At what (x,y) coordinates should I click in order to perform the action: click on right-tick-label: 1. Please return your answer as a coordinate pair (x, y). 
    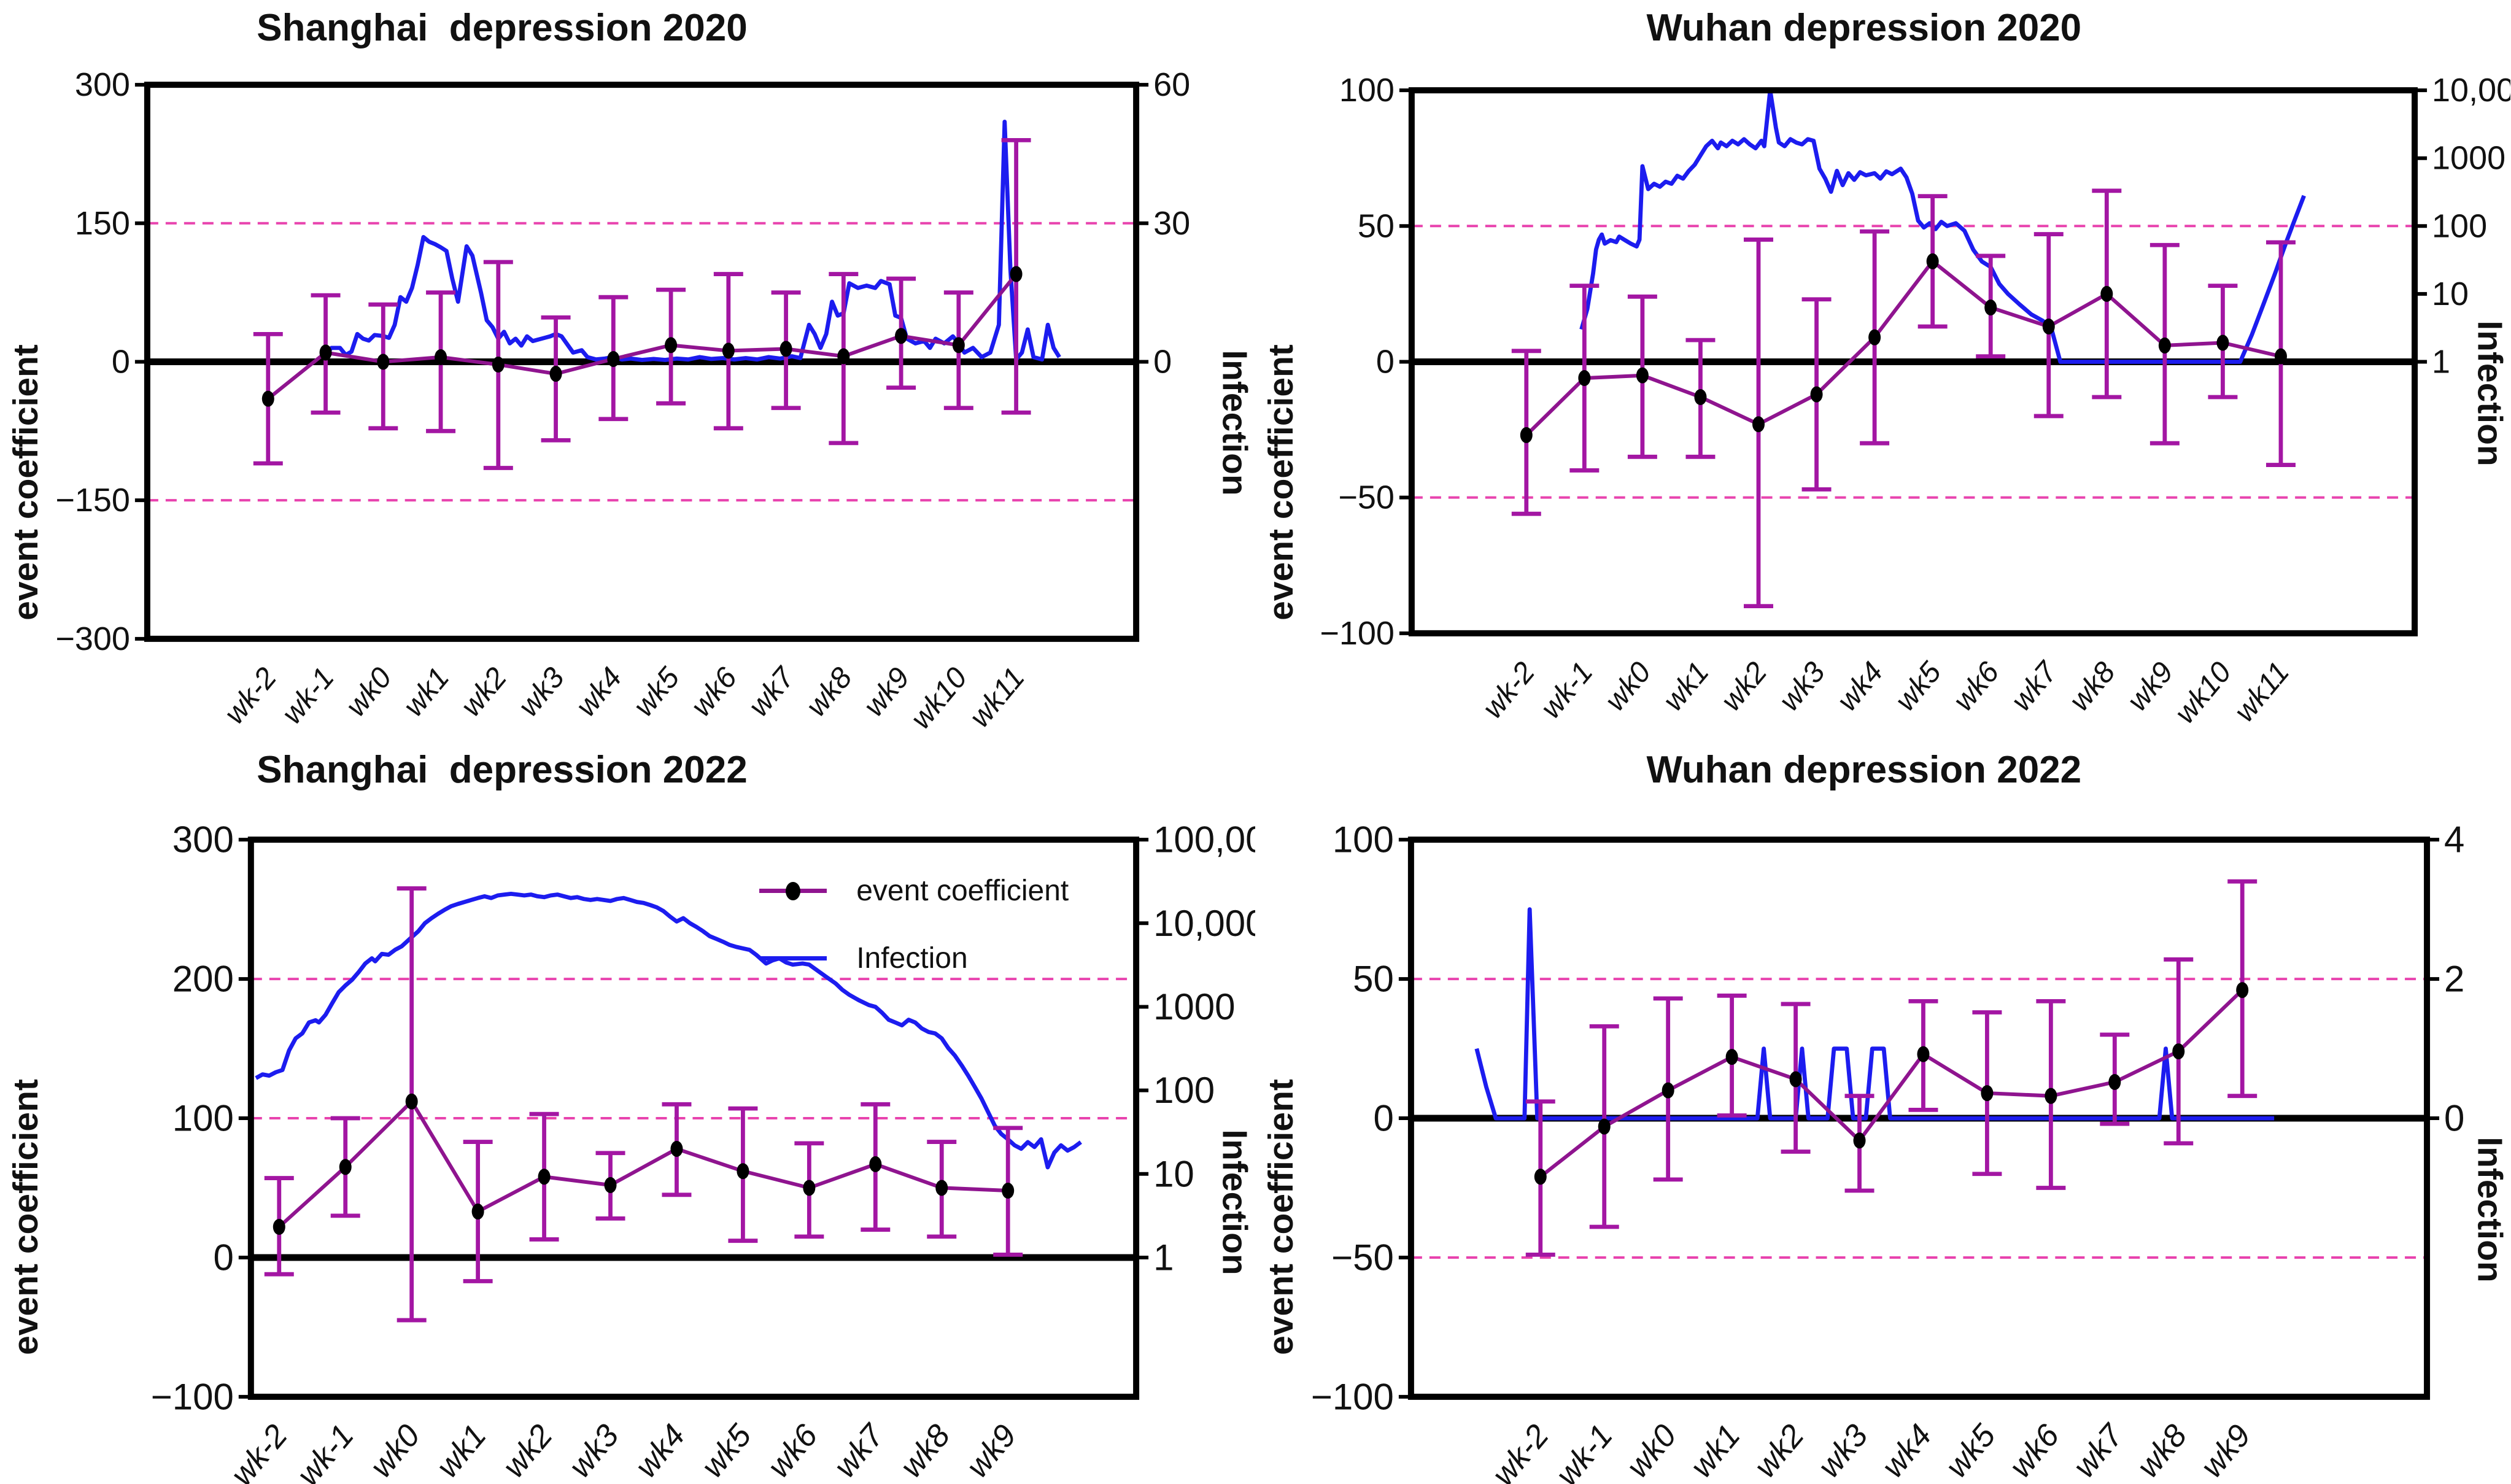
    Looking at the image, I should click on (2441, 361).